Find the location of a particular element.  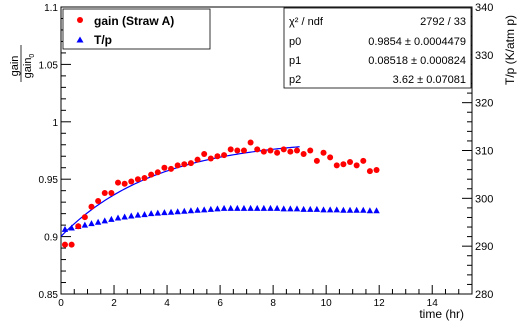

fit-stat-value-p1: 0.08518 ± 0.000824 is located at coordinates (417, 61).